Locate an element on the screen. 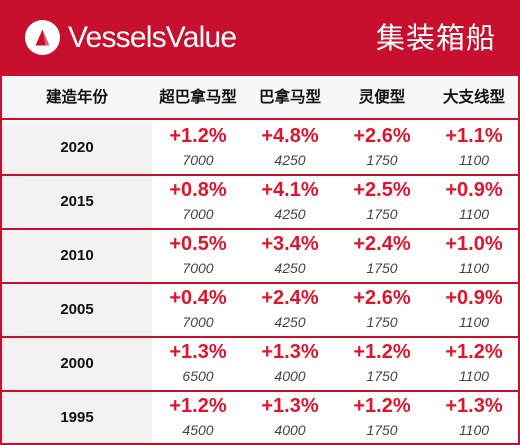  value-cell: +1.3% 1100 is located at coordinates (473, 417).